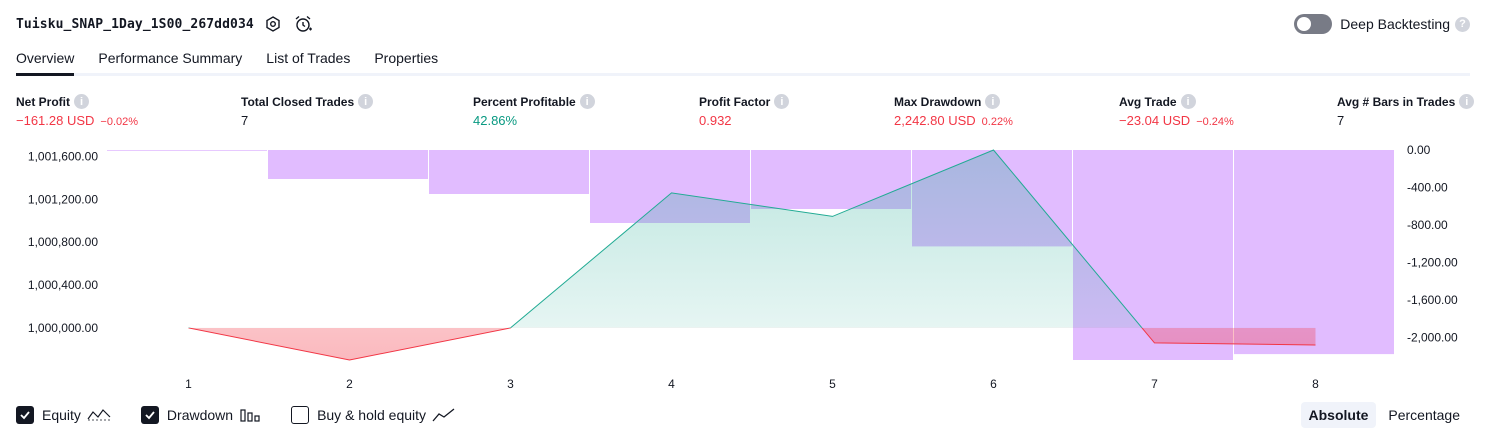  Describe the element at coordinates (1395, 24) in the screenshot. I see `deep-backtesting-label: Deep Backtesting` at that location.